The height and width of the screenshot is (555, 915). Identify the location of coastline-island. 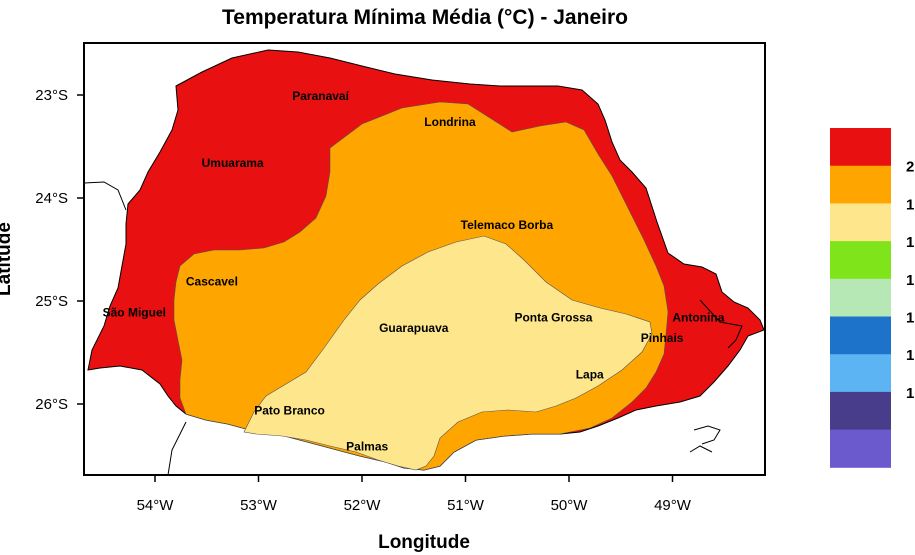
(707, 435).